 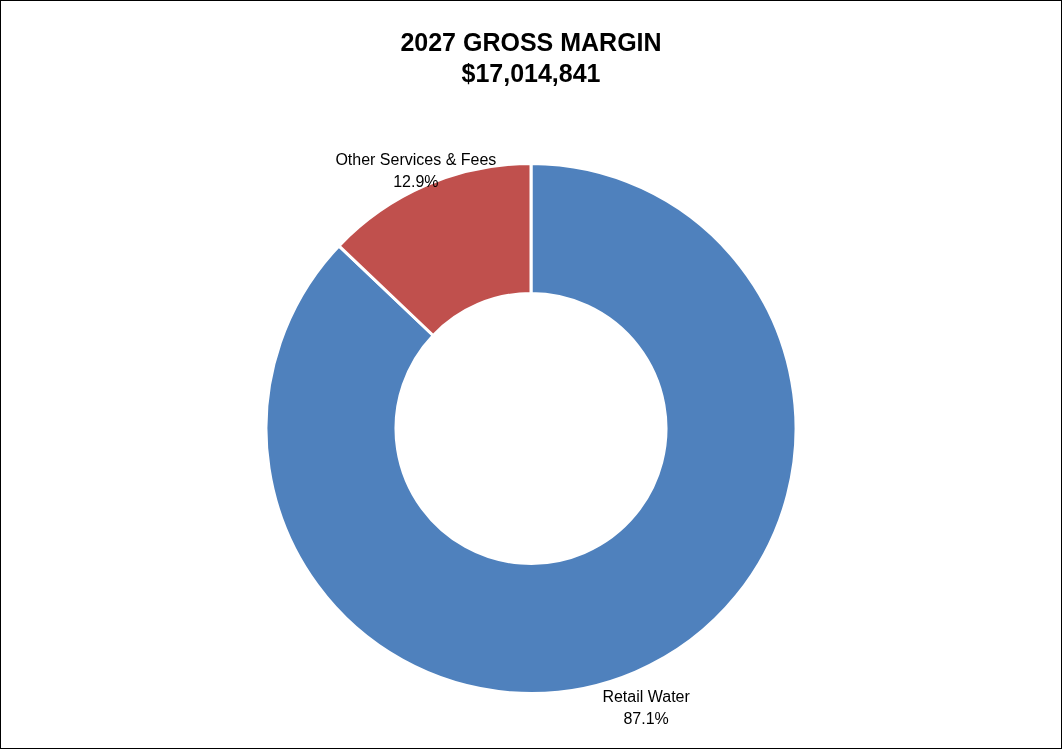 I want to click on chart-subtitle: $17,014,841, so click(x=531, y=73).